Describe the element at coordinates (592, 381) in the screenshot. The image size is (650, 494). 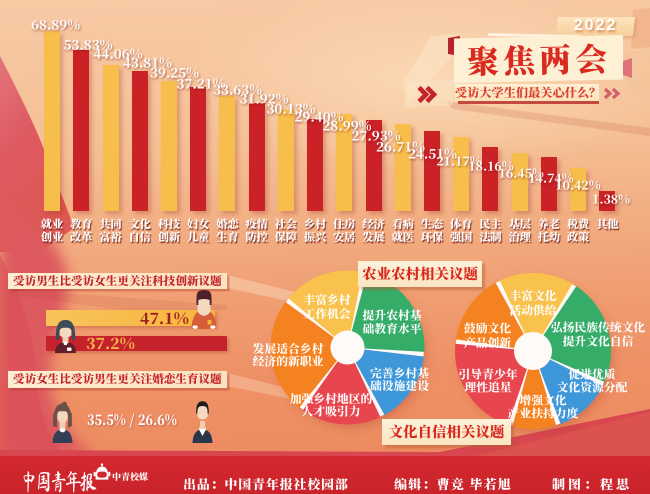
I see `svg-text: 促进优质文化资源分配` at that location.